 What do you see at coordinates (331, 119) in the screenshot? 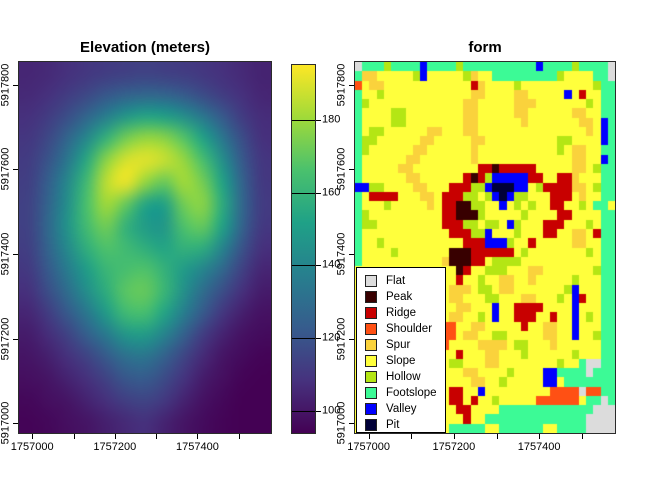
I see `colorbar-tick-label: 180` at bounding box center [331, 119].